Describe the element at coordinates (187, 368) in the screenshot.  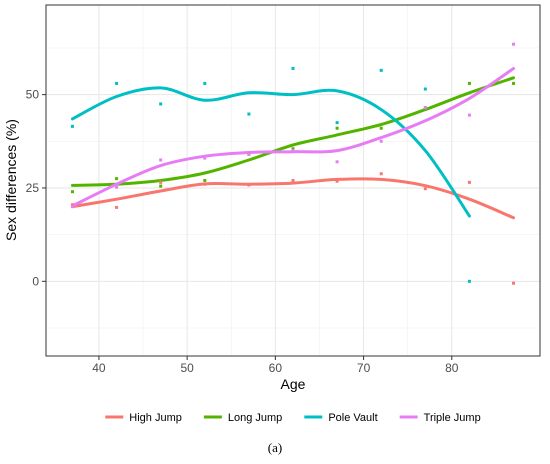
I see `x-tick-label: 50` at that location.